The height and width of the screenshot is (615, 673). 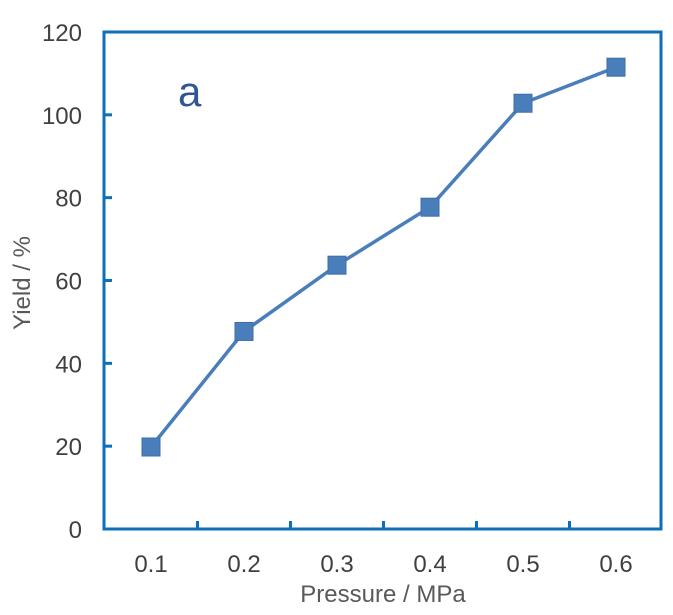 I want to click on y-tick-label: 40, so click(x=68, y=364).